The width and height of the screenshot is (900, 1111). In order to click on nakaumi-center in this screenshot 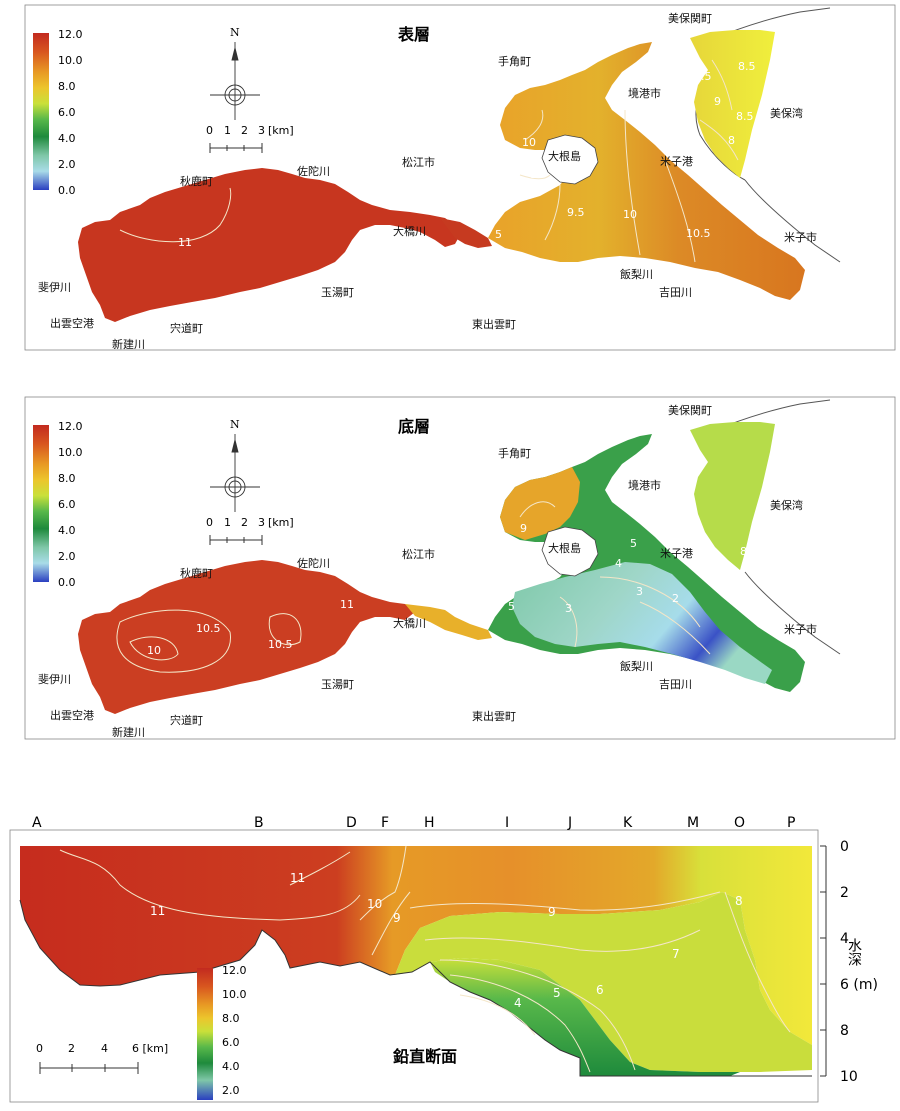, I will do `click(642, 623)`.